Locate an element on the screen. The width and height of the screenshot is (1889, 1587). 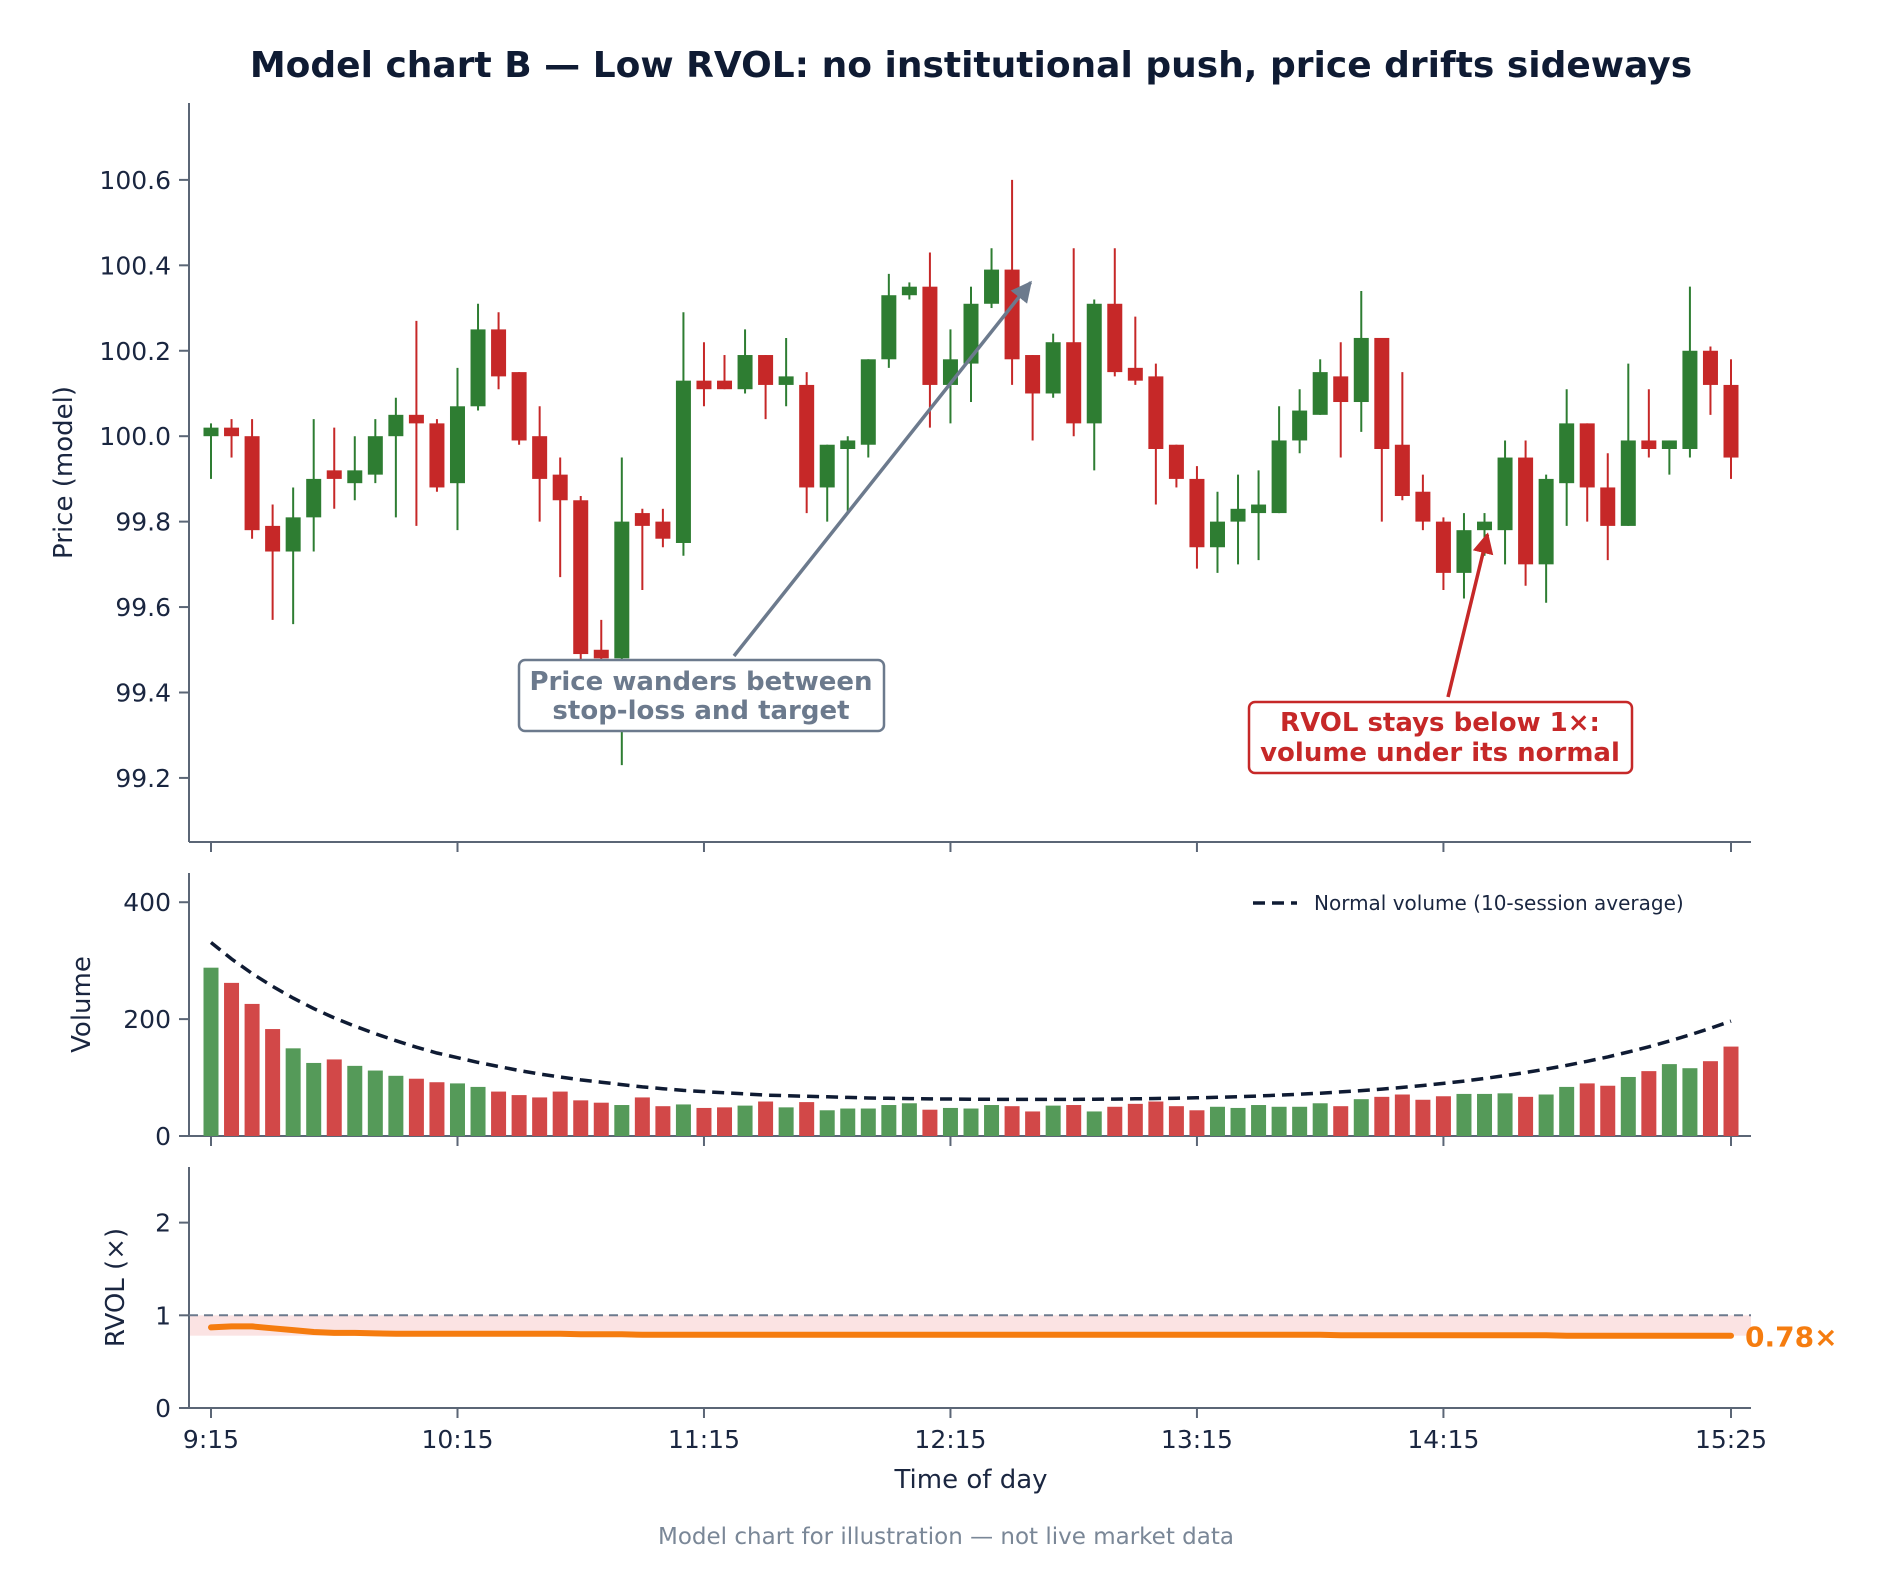
y-axis-label: Price (model) is located at coordinates (64, 472).